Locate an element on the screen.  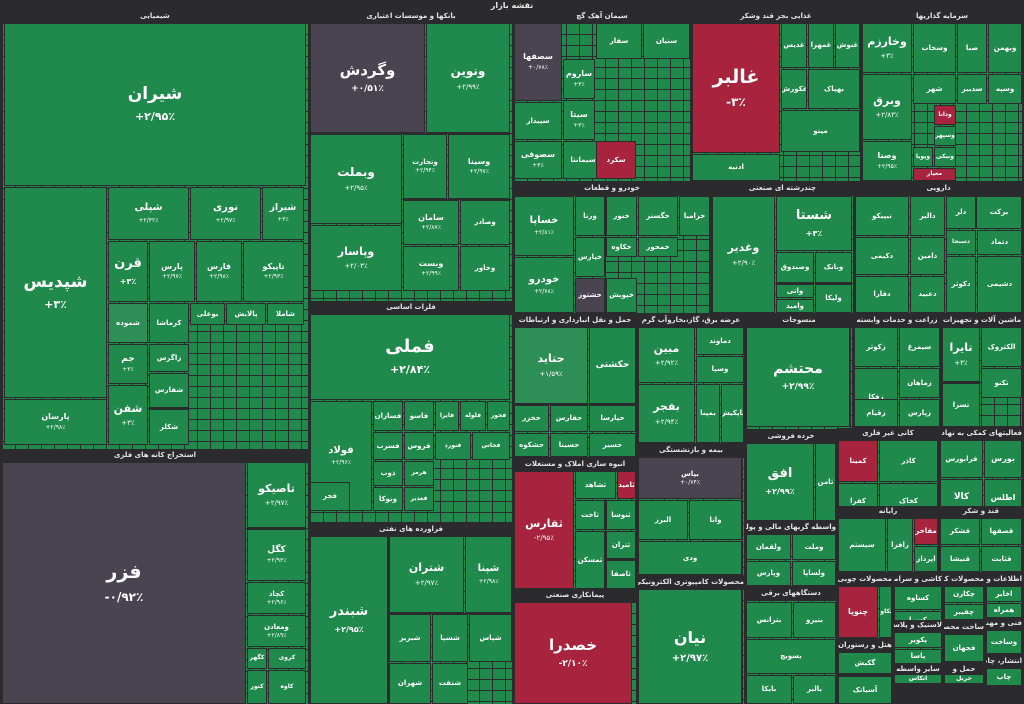
stock-tile: همراه is located at coordinates (1004, 610).